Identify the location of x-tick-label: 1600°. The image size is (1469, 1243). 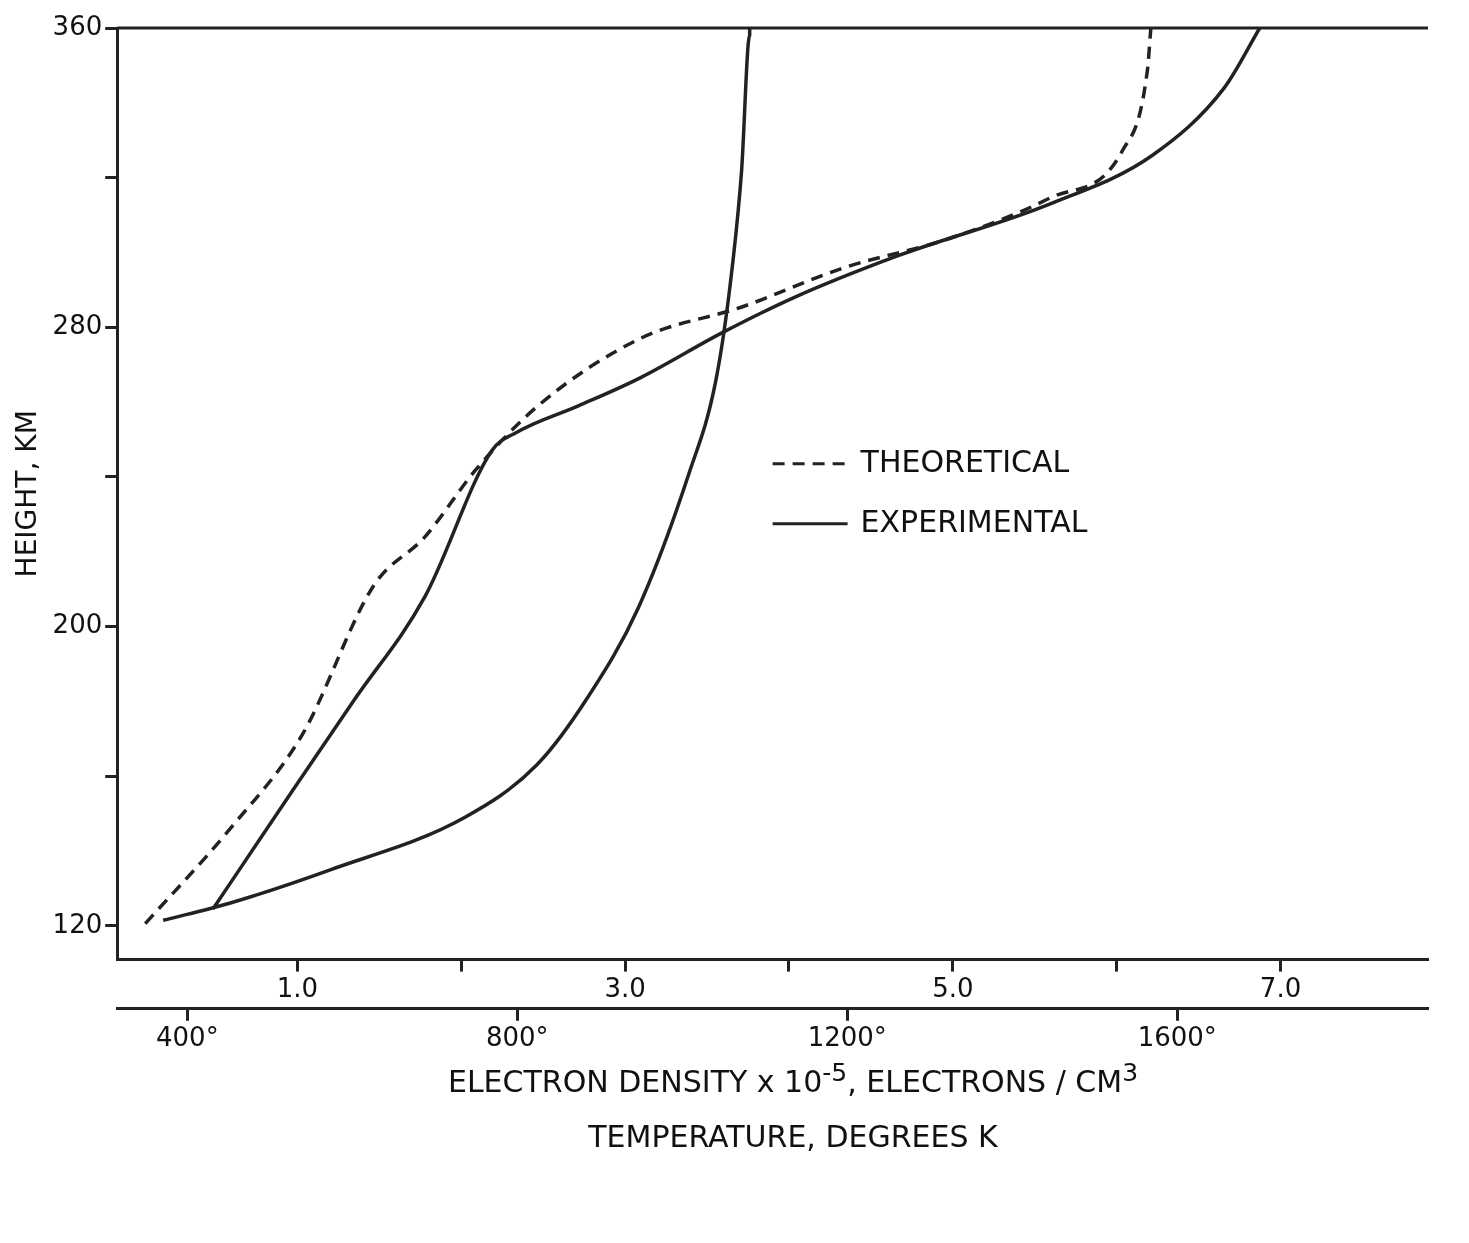
(1177, 1037).